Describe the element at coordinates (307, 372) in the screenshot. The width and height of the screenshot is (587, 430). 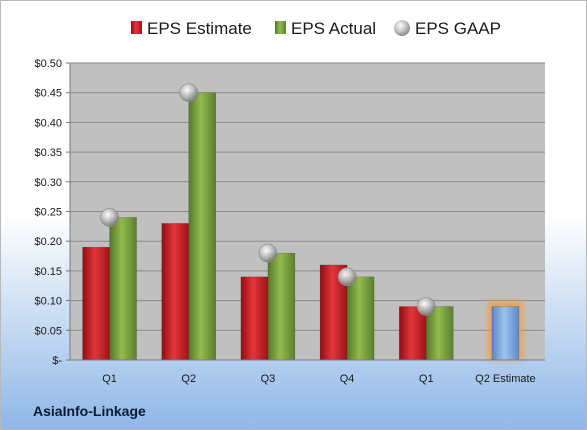
I see `x-axis: Q1 Q2 Q3 Q4 Q1 Q2 Estimate` at that location.